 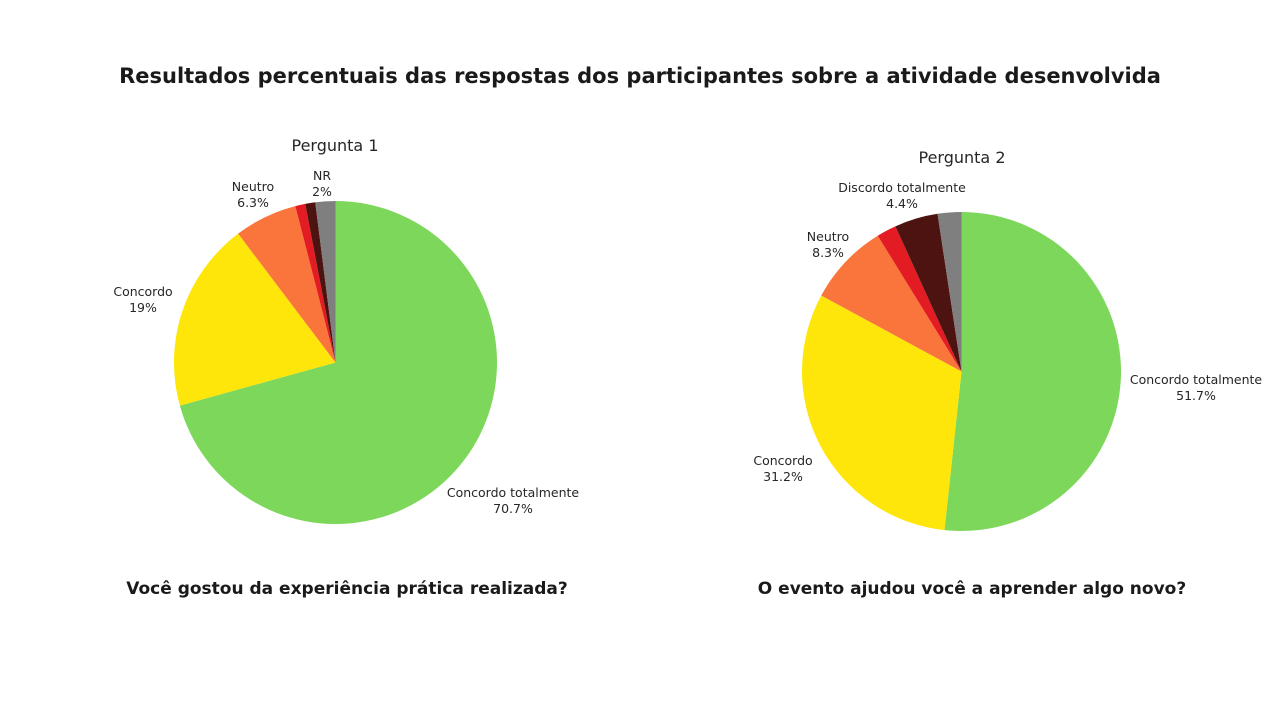 I want to click on slice-label-pct: 8.3%, so click(x=828, y=253).